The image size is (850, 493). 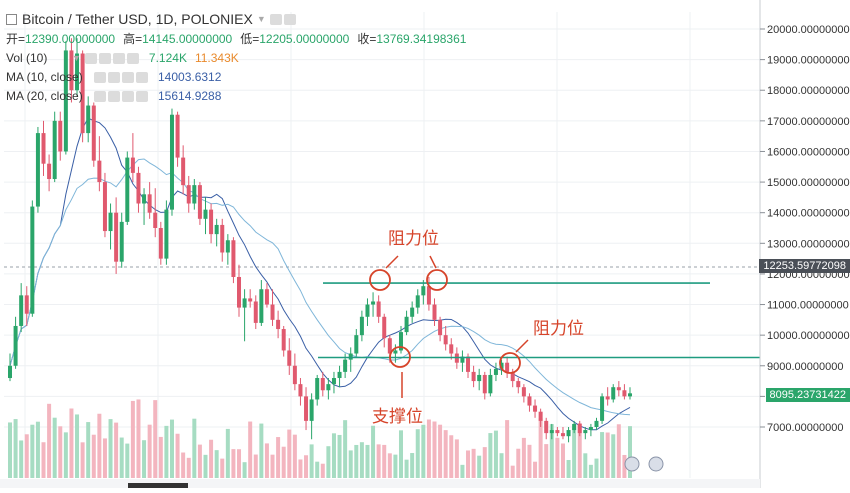 I want to click on indicator-vol: Vol (10) ▼ 7.124K 11.343K, so click(x=240, y=58).